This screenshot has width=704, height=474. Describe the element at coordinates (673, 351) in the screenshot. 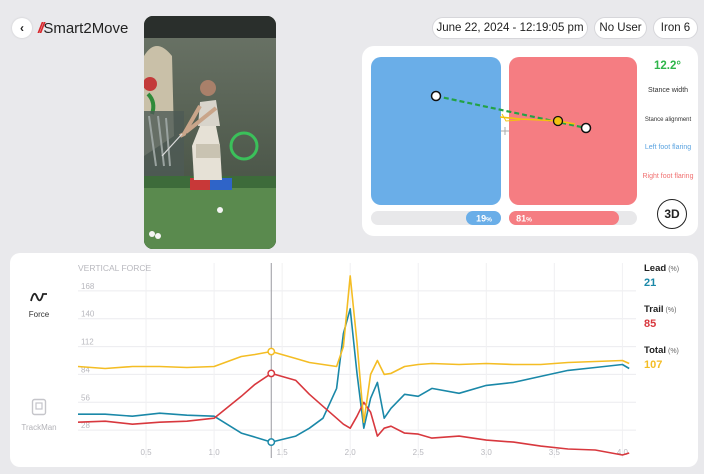

I see `legend-total-unit: (%)` at that location.